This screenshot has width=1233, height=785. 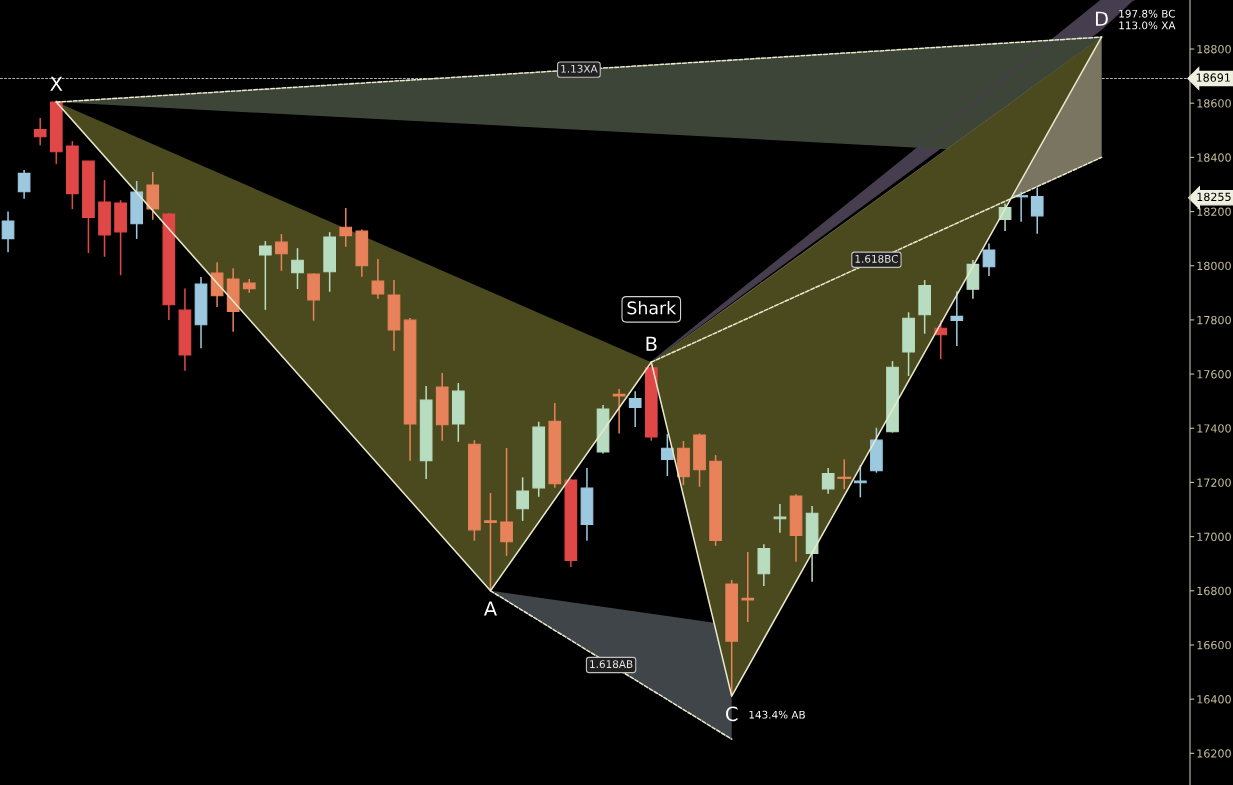 I want to click on y-tick-label: 17000, so click(x=1214, y=536).